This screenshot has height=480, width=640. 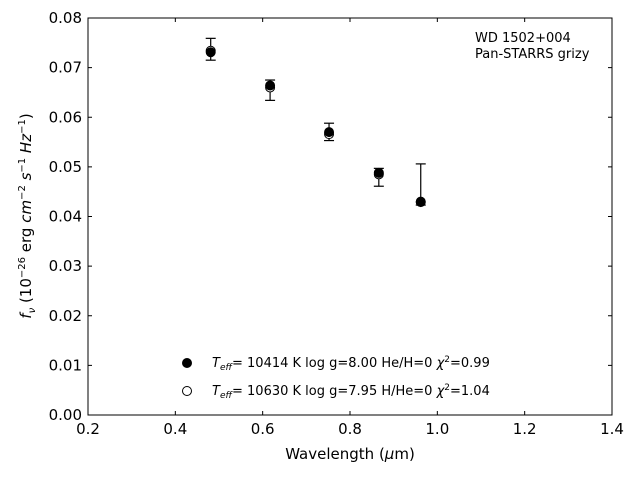 I want to click on y-axis-title: fν (10−26 erg cm−2 s−1 Hz−1), so click(x=27, y=215).